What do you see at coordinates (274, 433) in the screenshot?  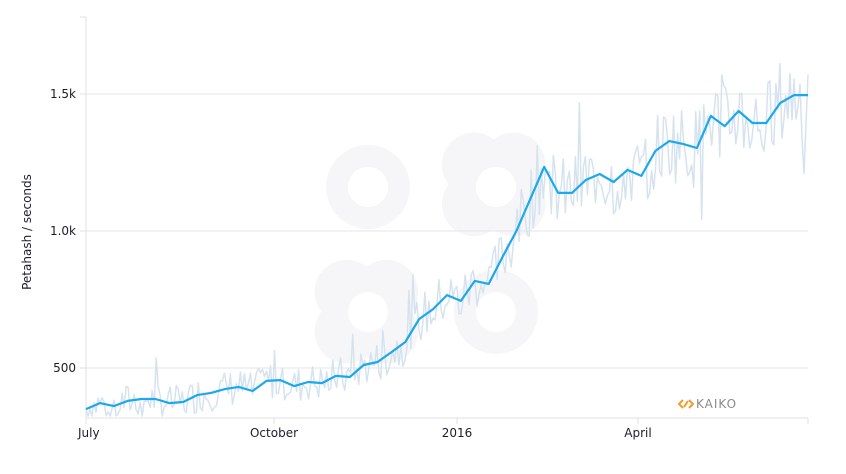 I see `x-tick-label-october: October` at bounding box center [274, 433].